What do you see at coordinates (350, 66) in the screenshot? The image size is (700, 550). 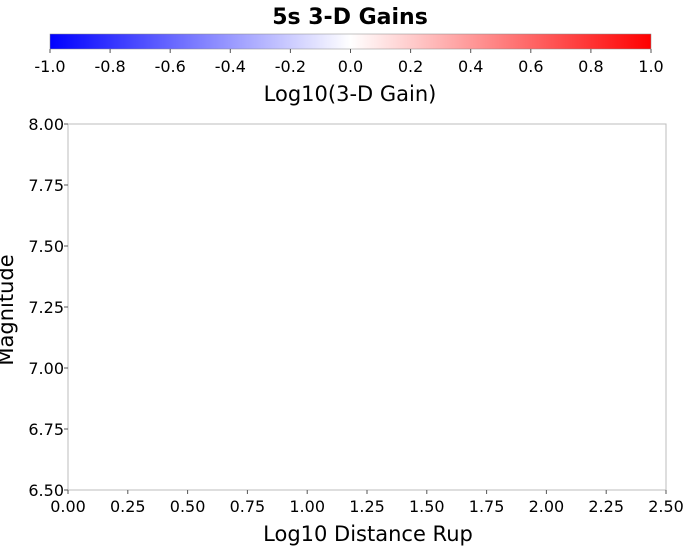 I see `colorbar-tick-label: 0.0` at bounding box center [350, 66].